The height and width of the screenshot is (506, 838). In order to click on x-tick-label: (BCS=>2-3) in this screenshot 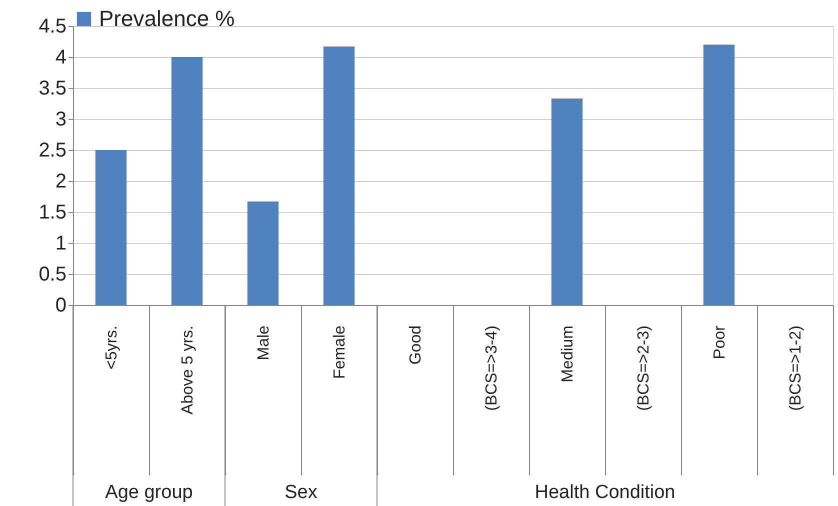, I will do `click(644, 368)`.